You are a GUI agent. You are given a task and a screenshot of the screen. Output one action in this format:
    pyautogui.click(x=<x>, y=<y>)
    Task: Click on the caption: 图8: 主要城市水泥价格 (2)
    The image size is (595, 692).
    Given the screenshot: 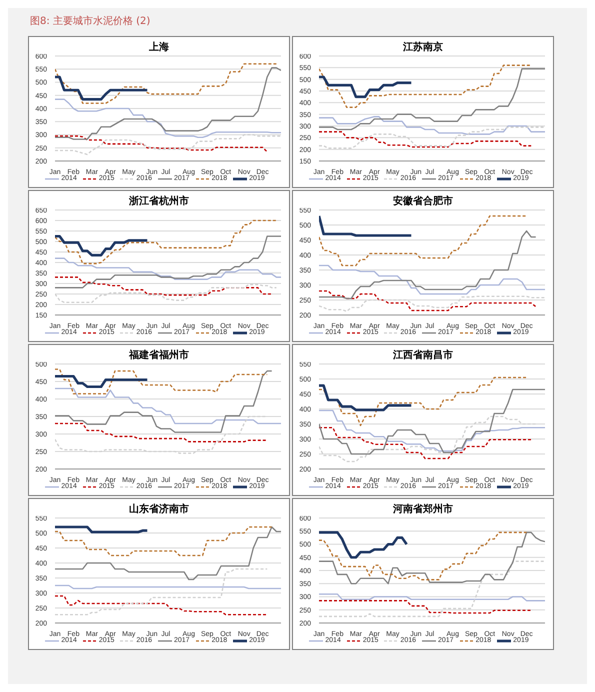 What is the action you would take?
    pyautogui.click(x=91, y=21)
    